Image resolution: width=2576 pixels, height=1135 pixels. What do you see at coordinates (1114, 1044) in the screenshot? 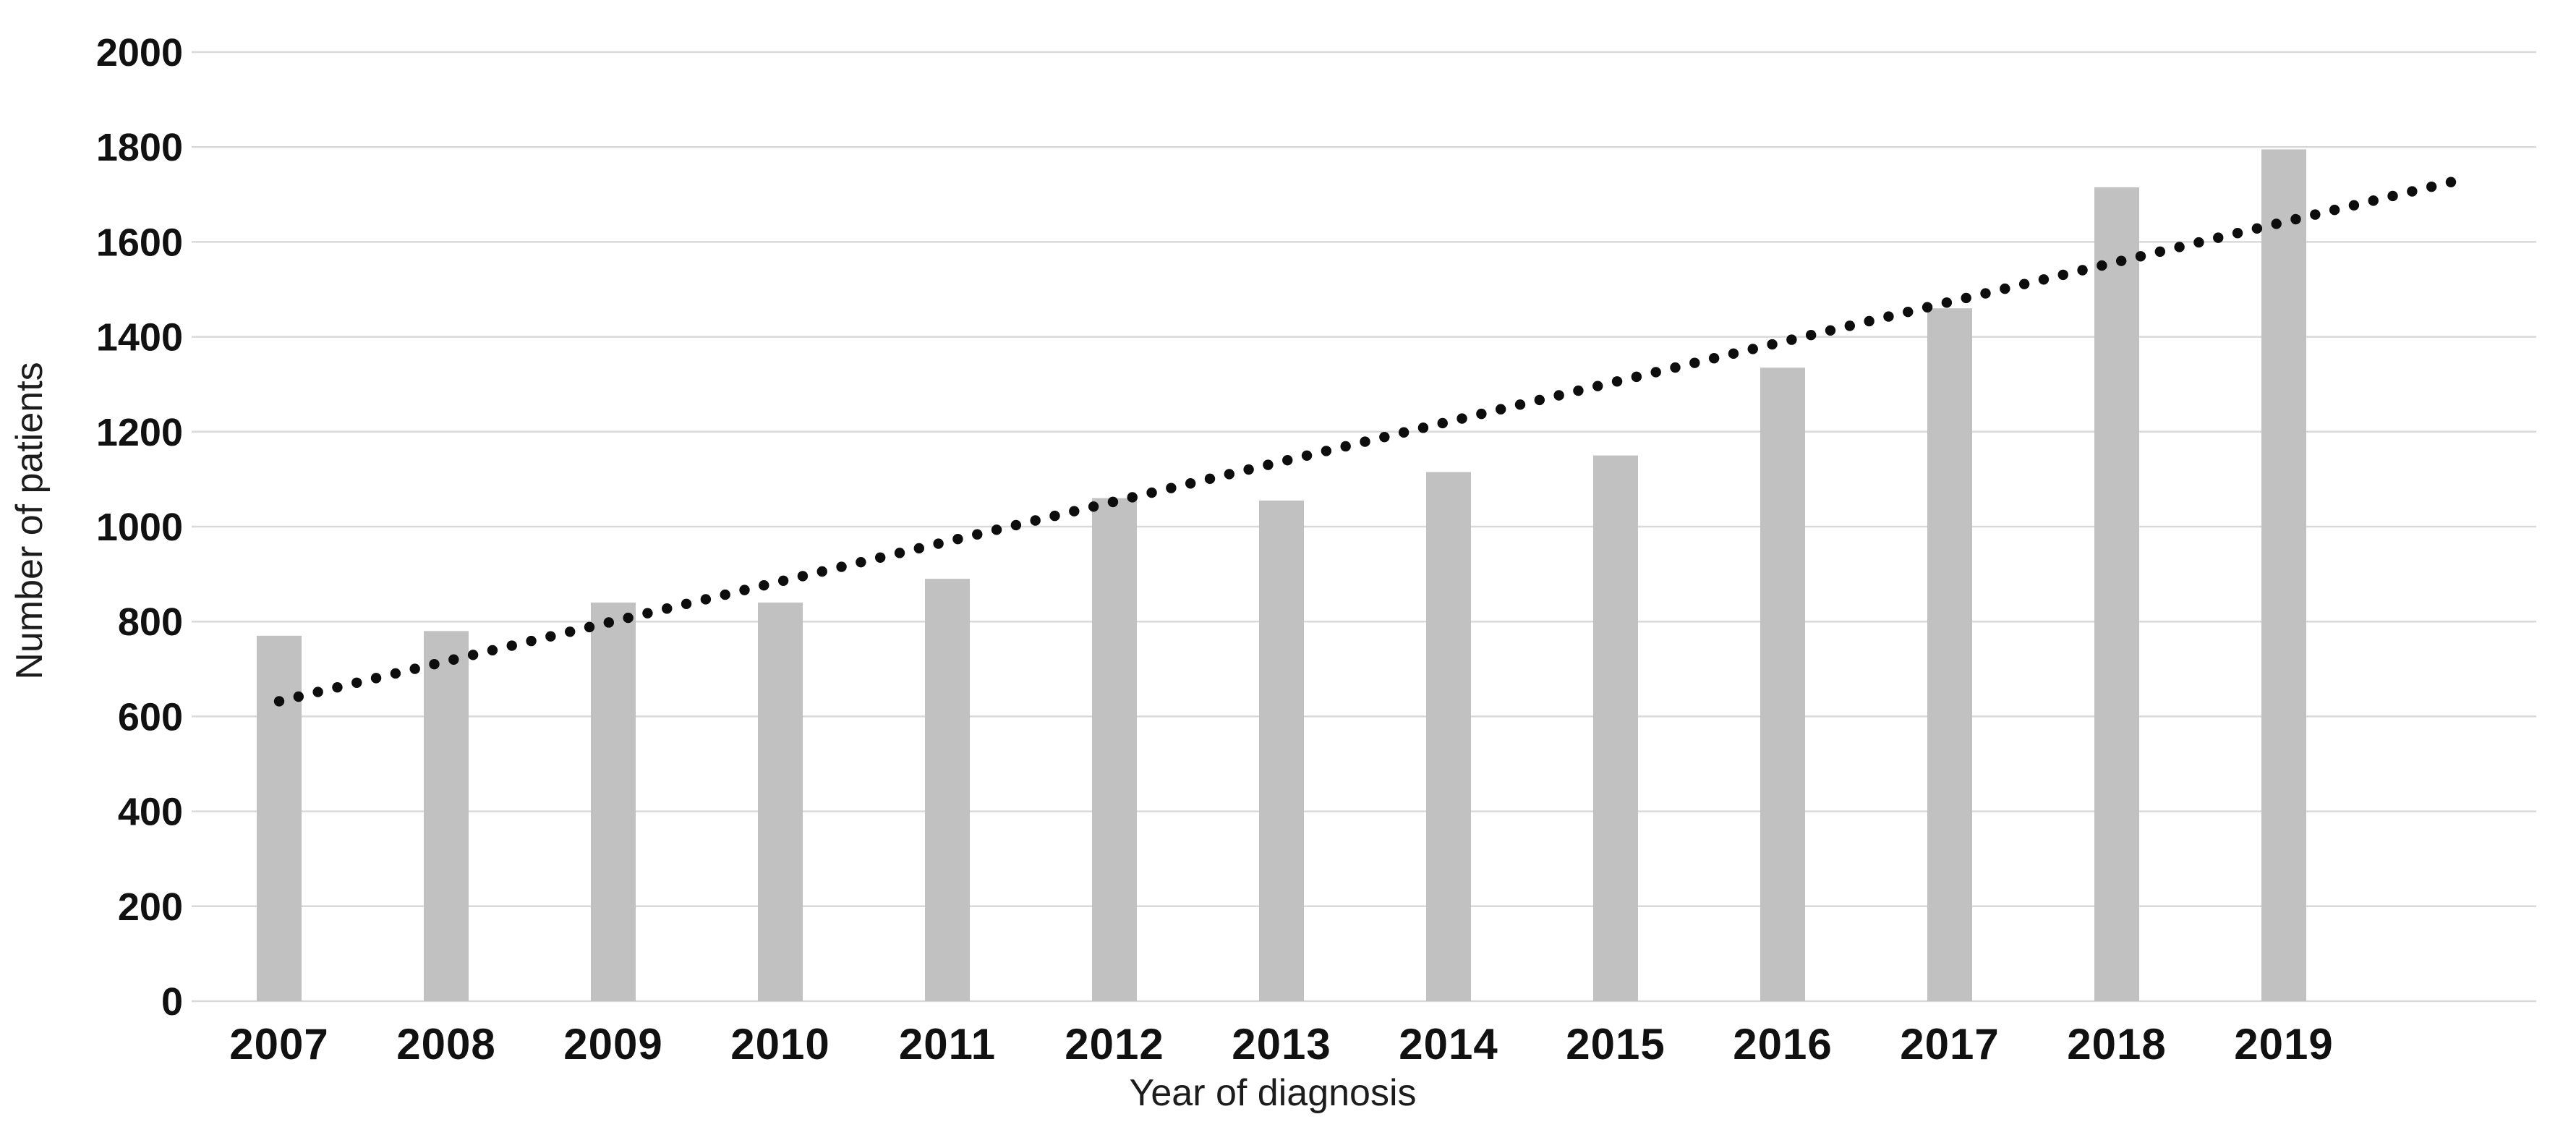
I see `x-tick-label-2012: 2012` at bounding box center [1114, 1044].